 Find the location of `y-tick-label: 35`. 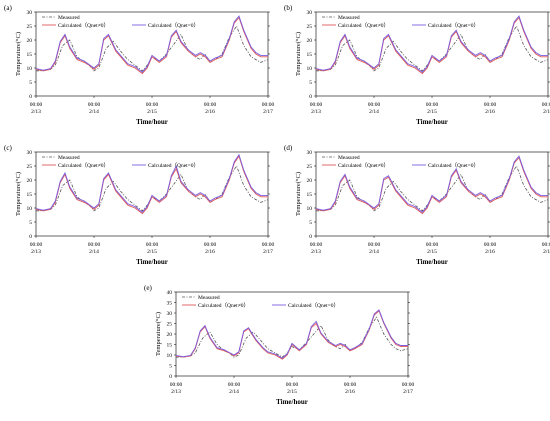

y-tick-label: 35 is located at coordinates (170, 304).